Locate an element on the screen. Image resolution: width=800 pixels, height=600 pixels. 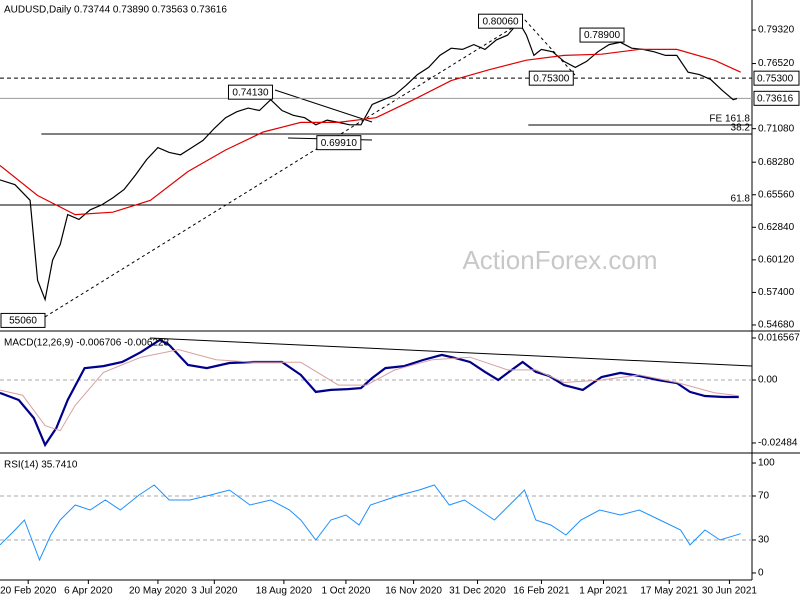
level-label: 0.73616 is located at coordinates (775, 98).